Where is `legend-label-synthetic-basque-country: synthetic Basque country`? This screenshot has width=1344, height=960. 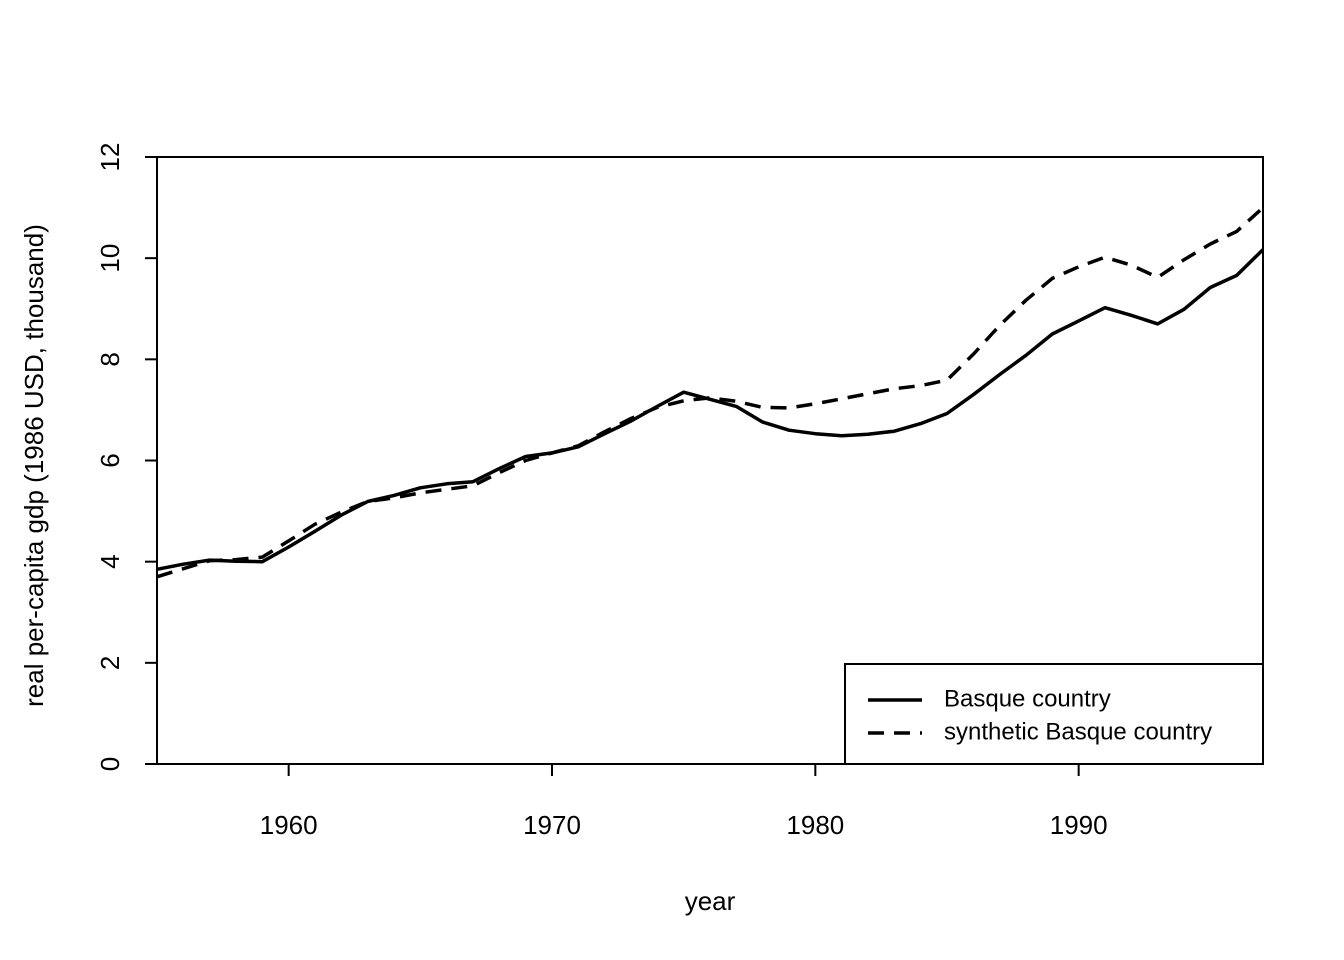 legend-label-synthetic-basque-country: synthetic Basque country is located at coordinates (1078, 731).